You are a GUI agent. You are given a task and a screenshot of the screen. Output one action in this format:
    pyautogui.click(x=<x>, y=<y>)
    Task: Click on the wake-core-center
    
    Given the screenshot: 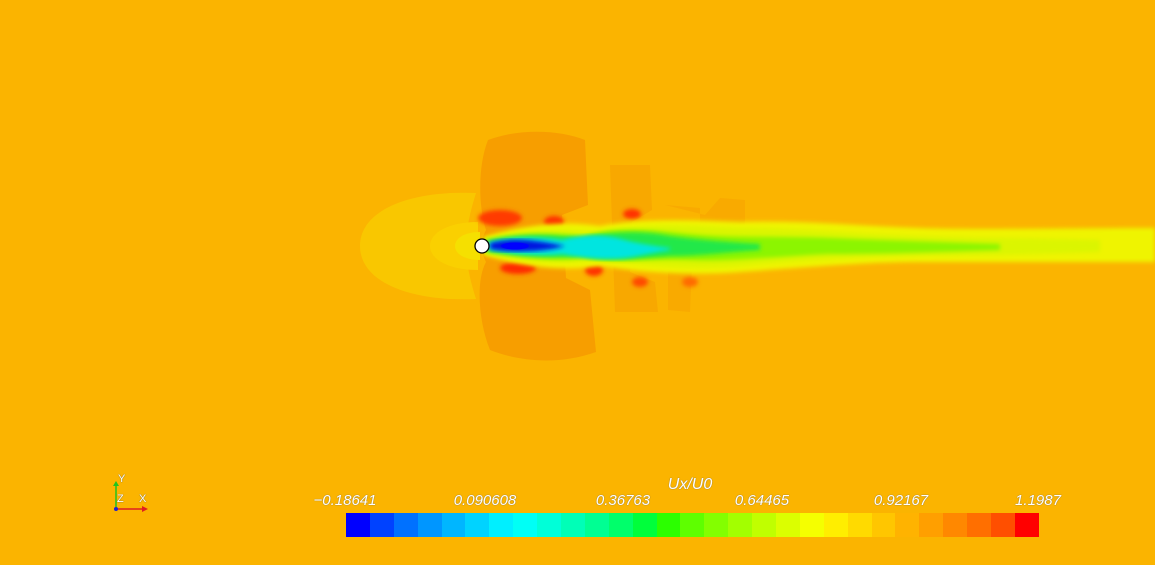 What is the action you would take?
    pyautogui.click(x=515, y=246)
    